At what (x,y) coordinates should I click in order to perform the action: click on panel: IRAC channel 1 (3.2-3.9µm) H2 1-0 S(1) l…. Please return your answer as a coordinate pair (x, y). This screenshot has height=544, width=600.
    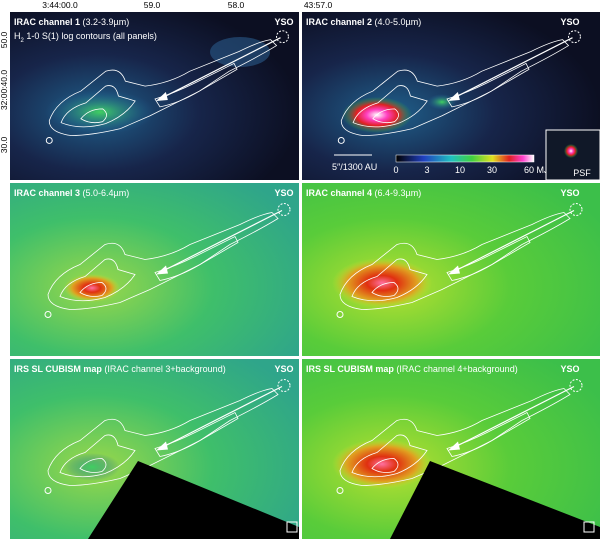
    Looking at the image, I should click on (154, 96).